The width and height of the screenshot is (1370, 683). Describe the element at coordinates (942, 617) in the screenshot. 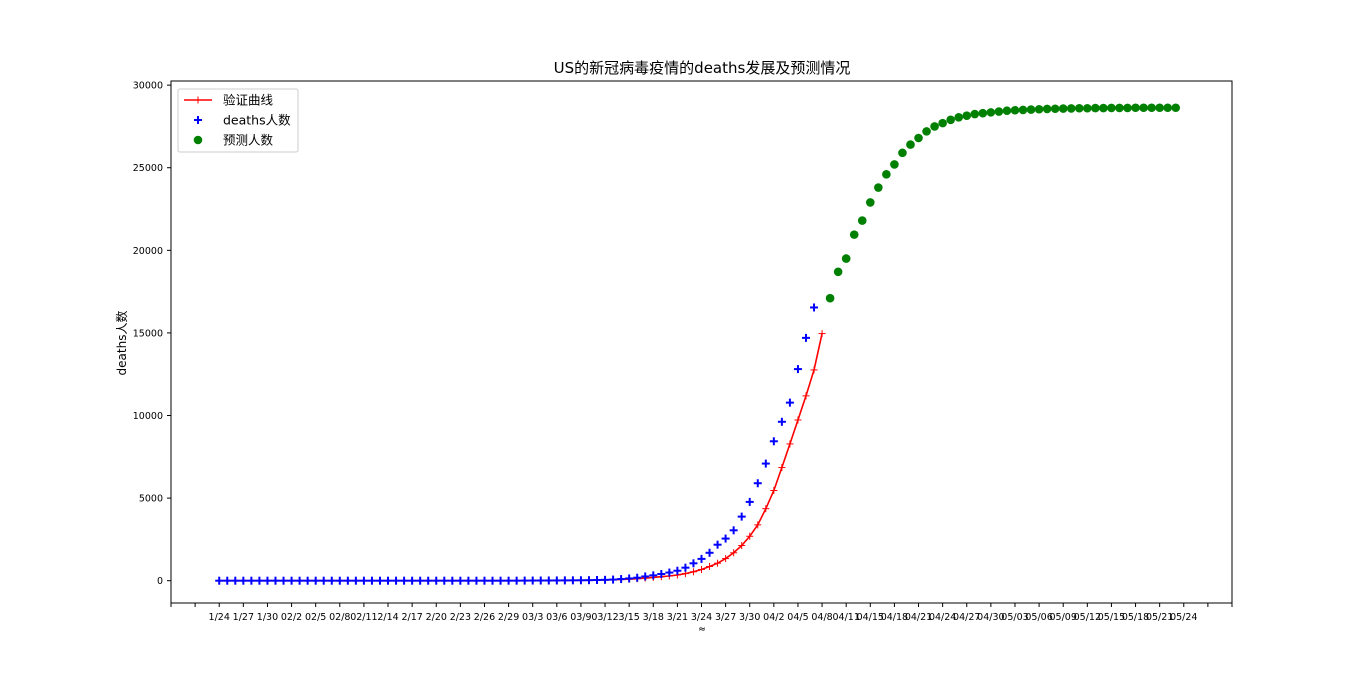

I see `x-tick-label: 04/24` at that location.